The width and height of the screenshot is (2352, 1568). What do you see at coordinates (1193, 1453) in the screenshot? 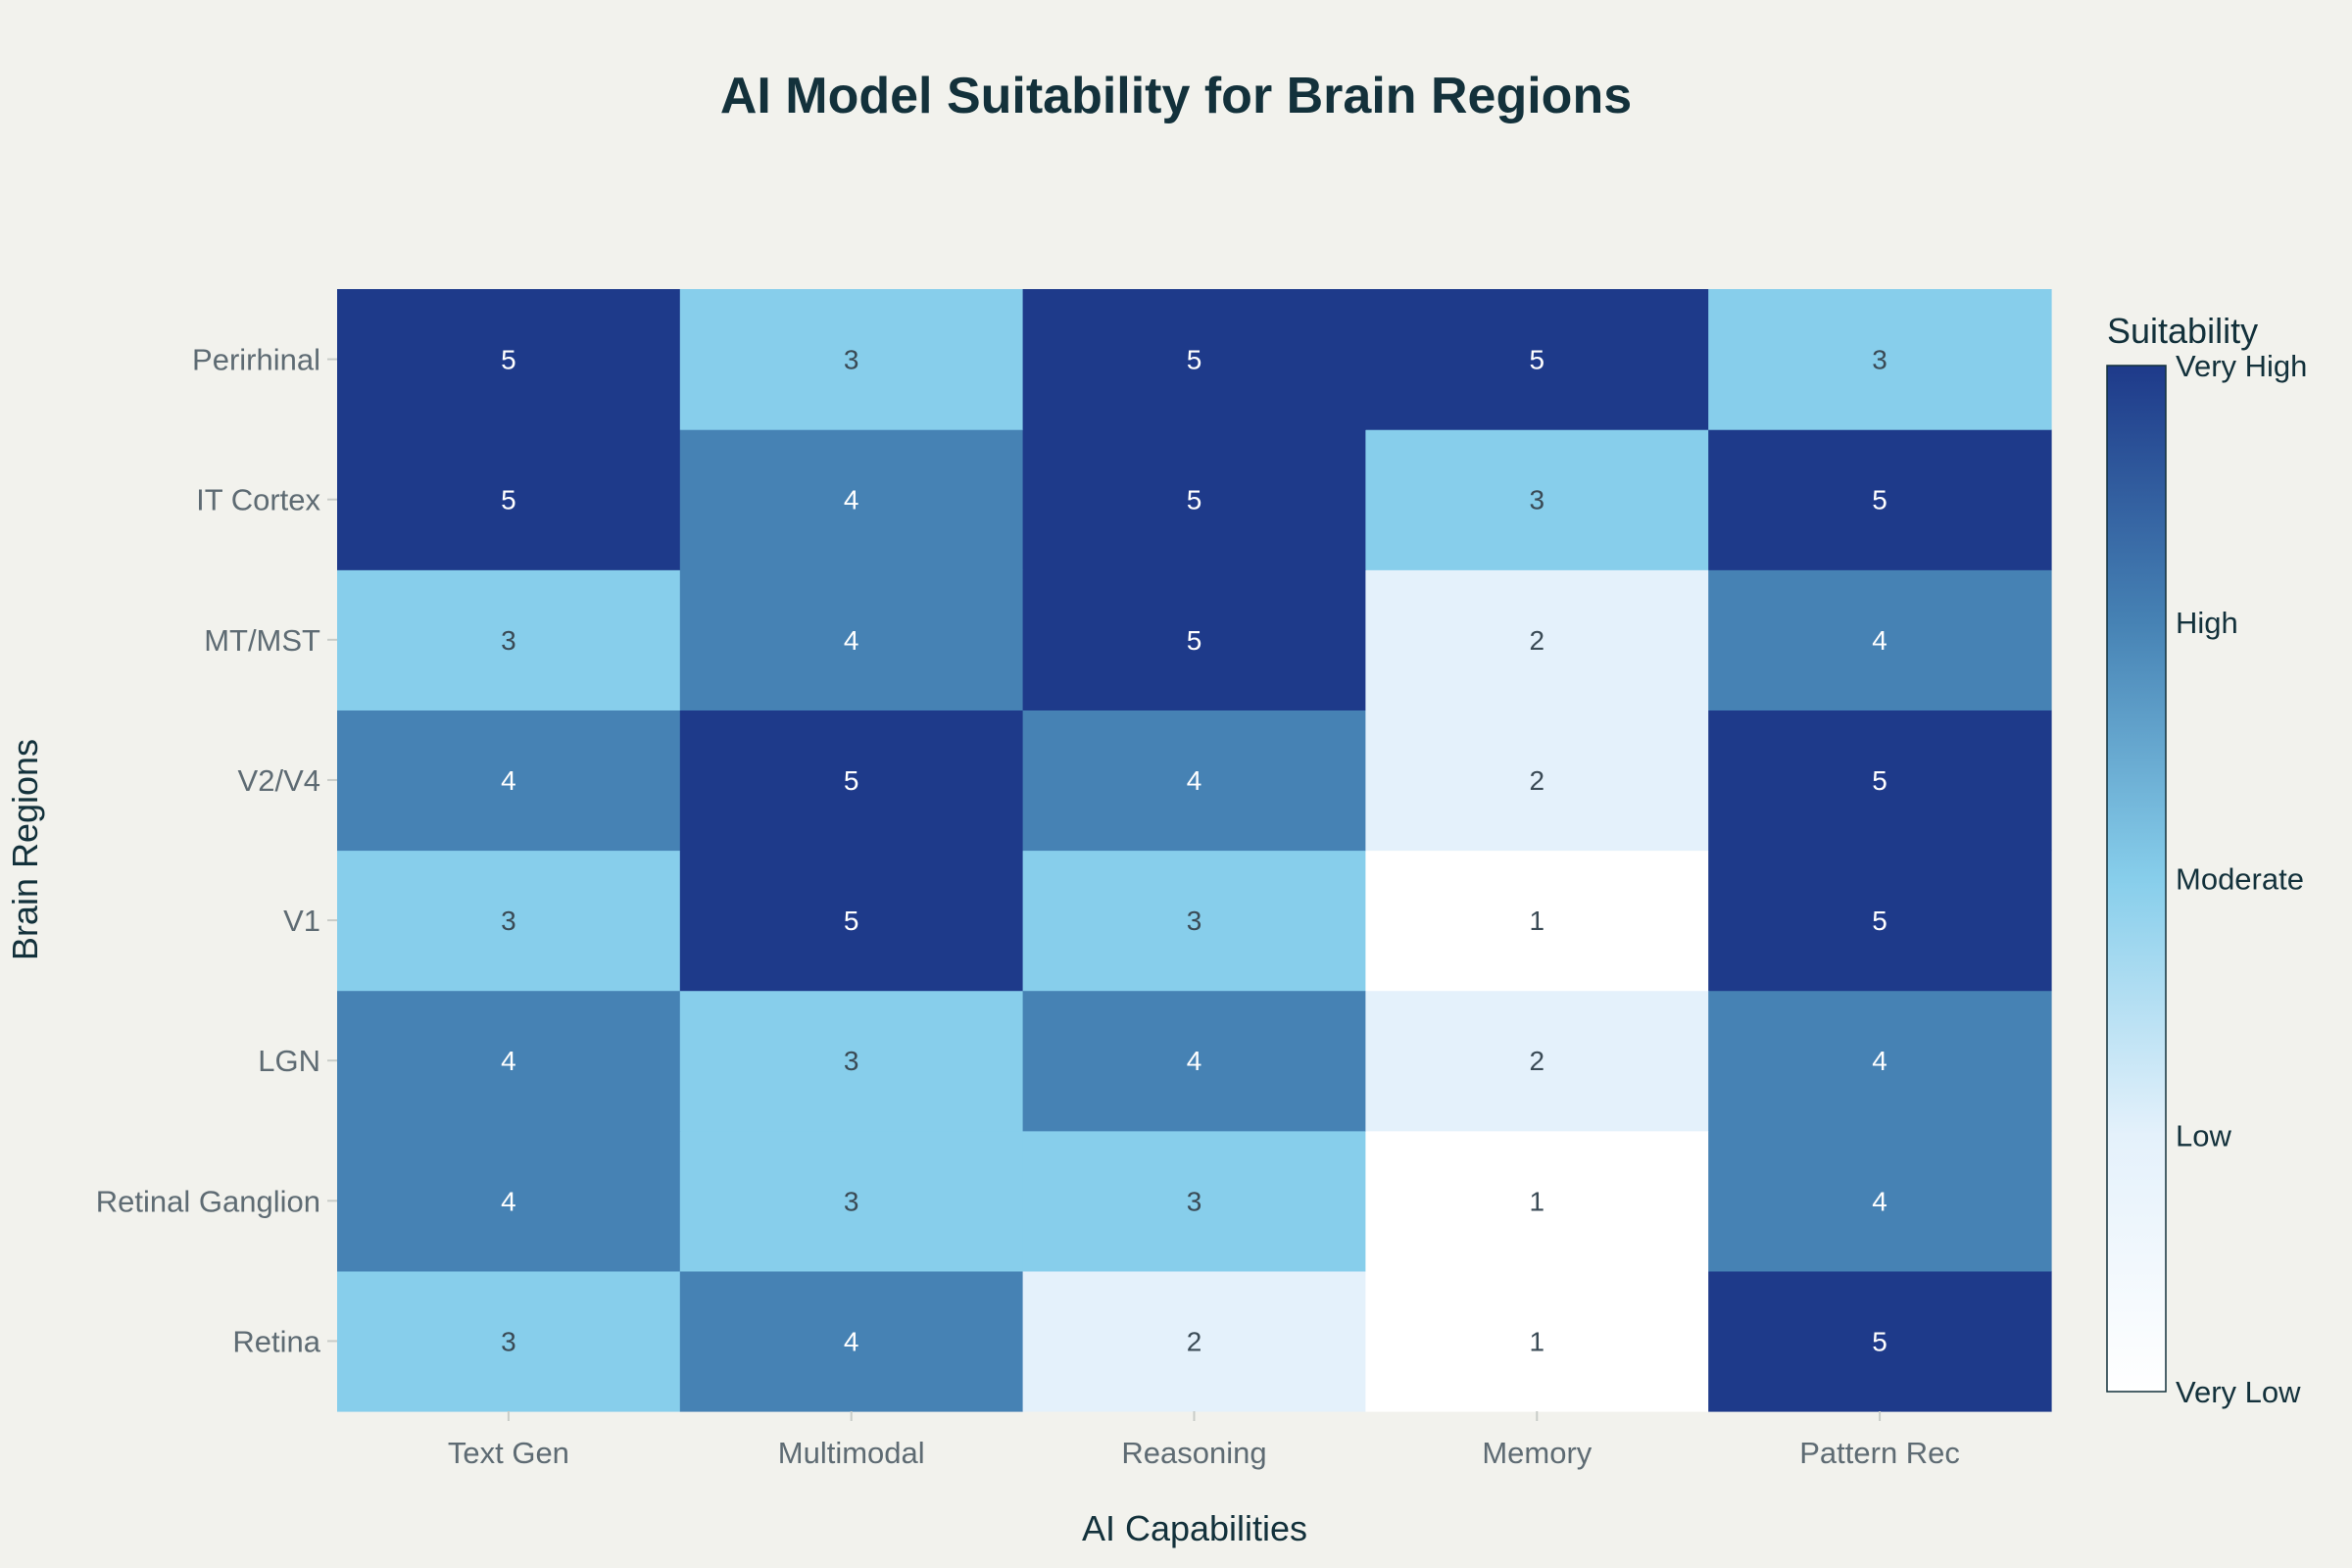
I see `x-tick-label: Reasoning` at bounding box center [1193, 1453].